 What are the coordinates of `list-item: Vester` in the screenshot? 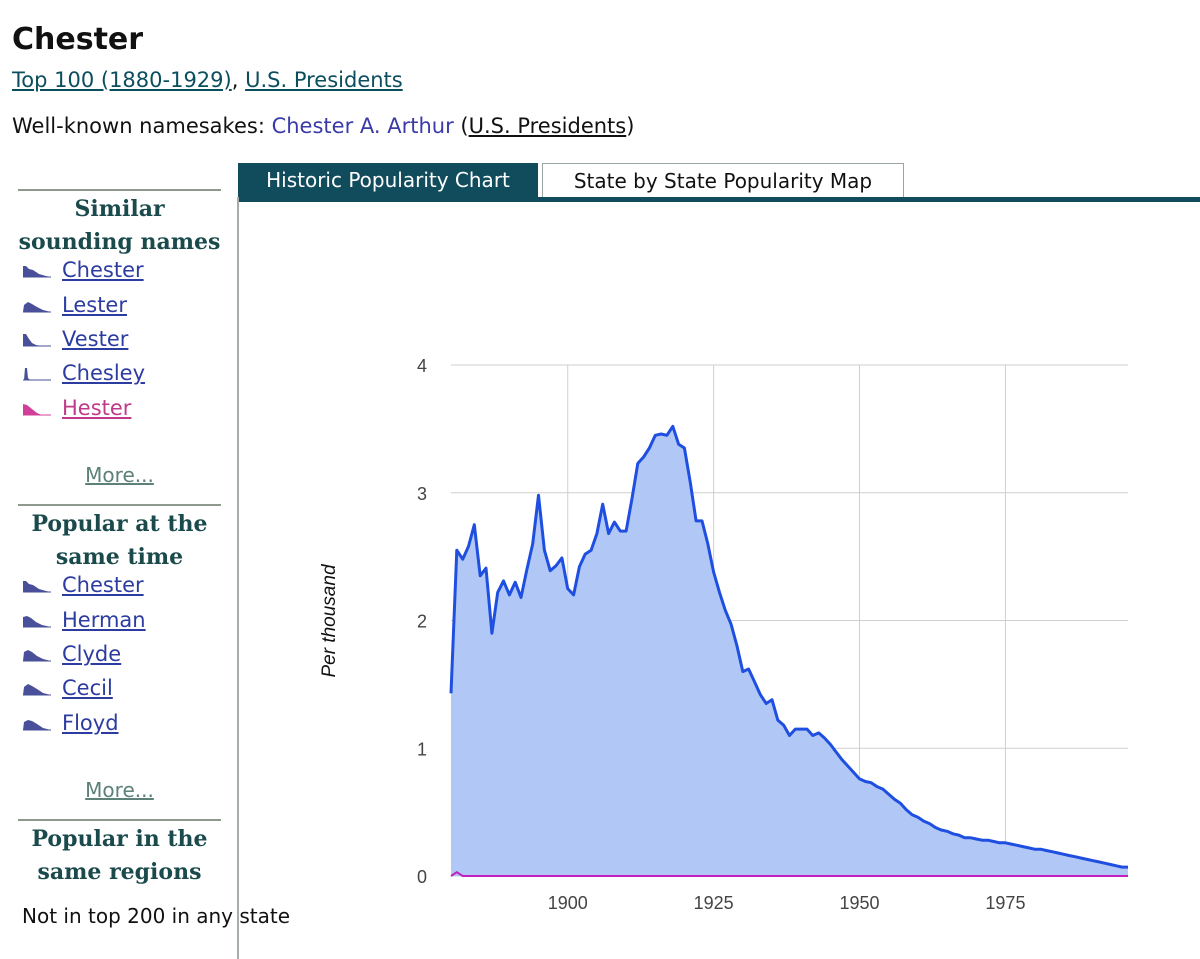 It's located at (83, 339).